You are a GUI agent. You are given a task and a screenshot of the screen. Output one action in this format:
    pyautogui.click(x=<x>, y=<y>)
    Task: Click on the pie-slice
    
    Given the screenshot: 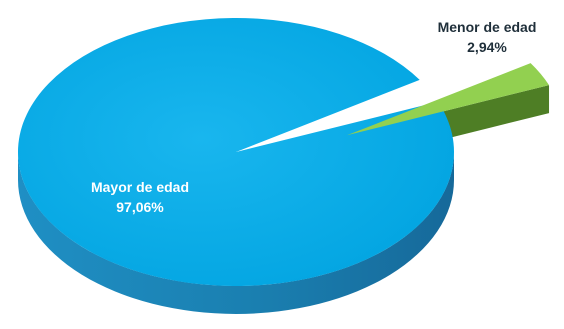 What is the action you would take?
    pyautogui.click(x=448, y=99)
    